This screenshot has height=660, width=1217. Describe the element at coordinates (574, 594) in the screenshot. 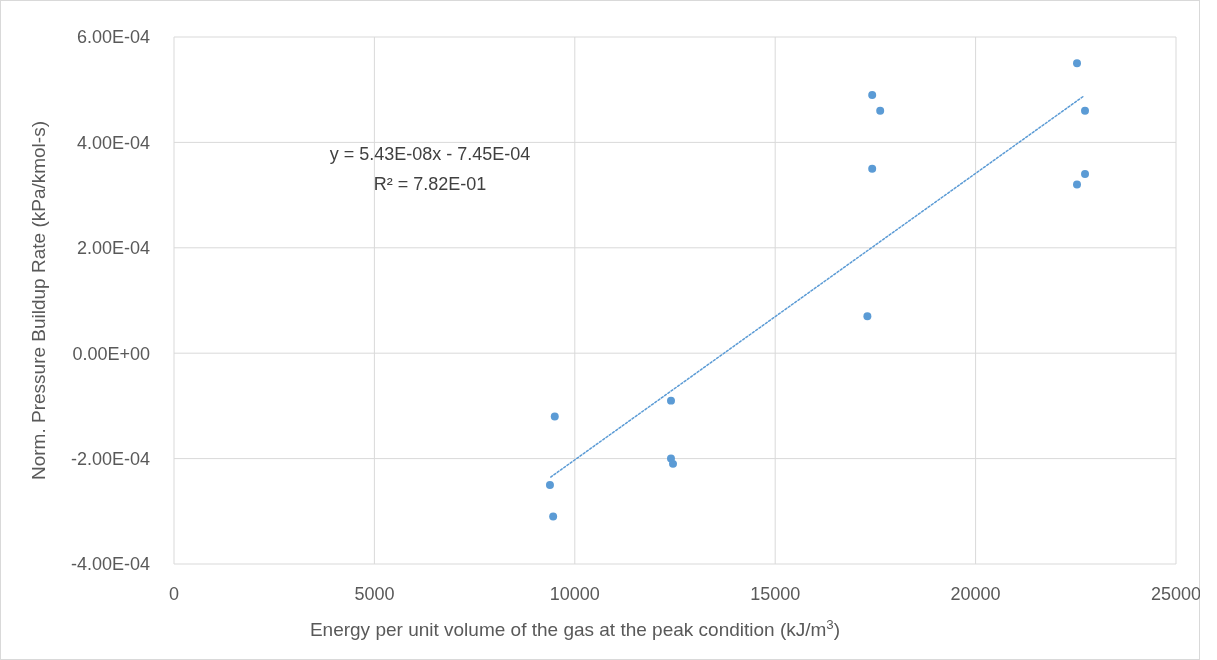

I see `x-tick-label: 10000` at that location.